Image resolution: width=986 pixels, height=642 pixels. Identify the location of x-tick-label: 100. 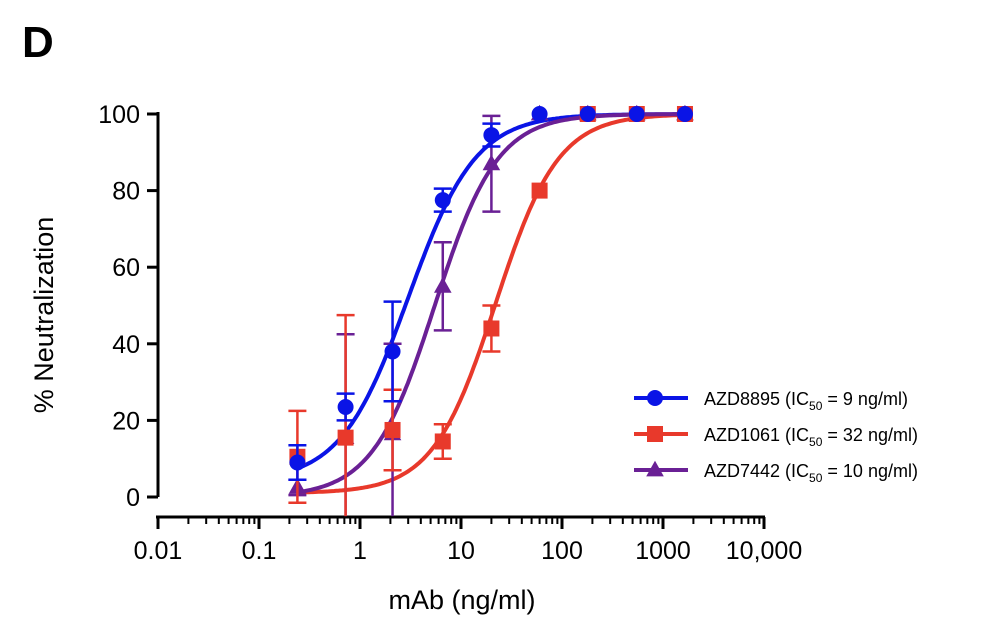
(562, 551).